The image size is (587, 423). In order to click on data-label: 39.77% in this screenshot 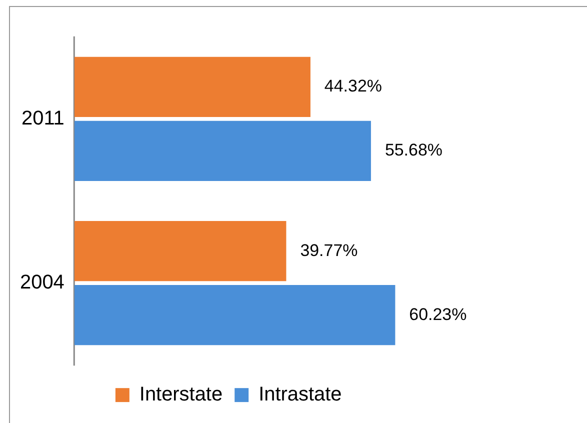, I will do `click(329, 250)`.